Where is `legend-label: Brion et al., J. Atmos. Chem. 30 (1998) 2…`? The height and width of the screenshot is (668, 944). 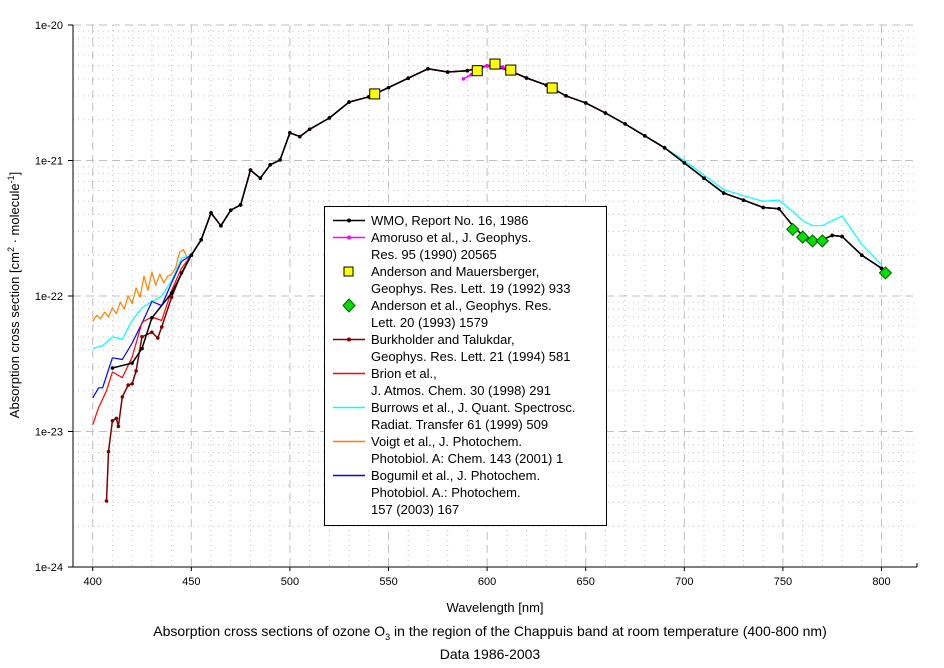 legend-label: Brion et al., J. Atmos. Chem. 30 (1998) 2… is located at coordinates (461, 382).